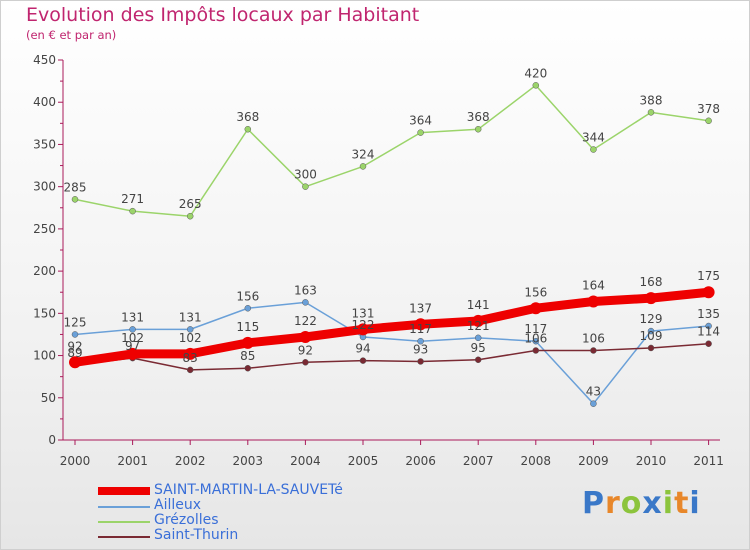 This screenshot has width=750, height=550. What do you see at coordinates (593, 138) in the screenshot?
I see `data-label: 344` at bounding box center [593, 138].